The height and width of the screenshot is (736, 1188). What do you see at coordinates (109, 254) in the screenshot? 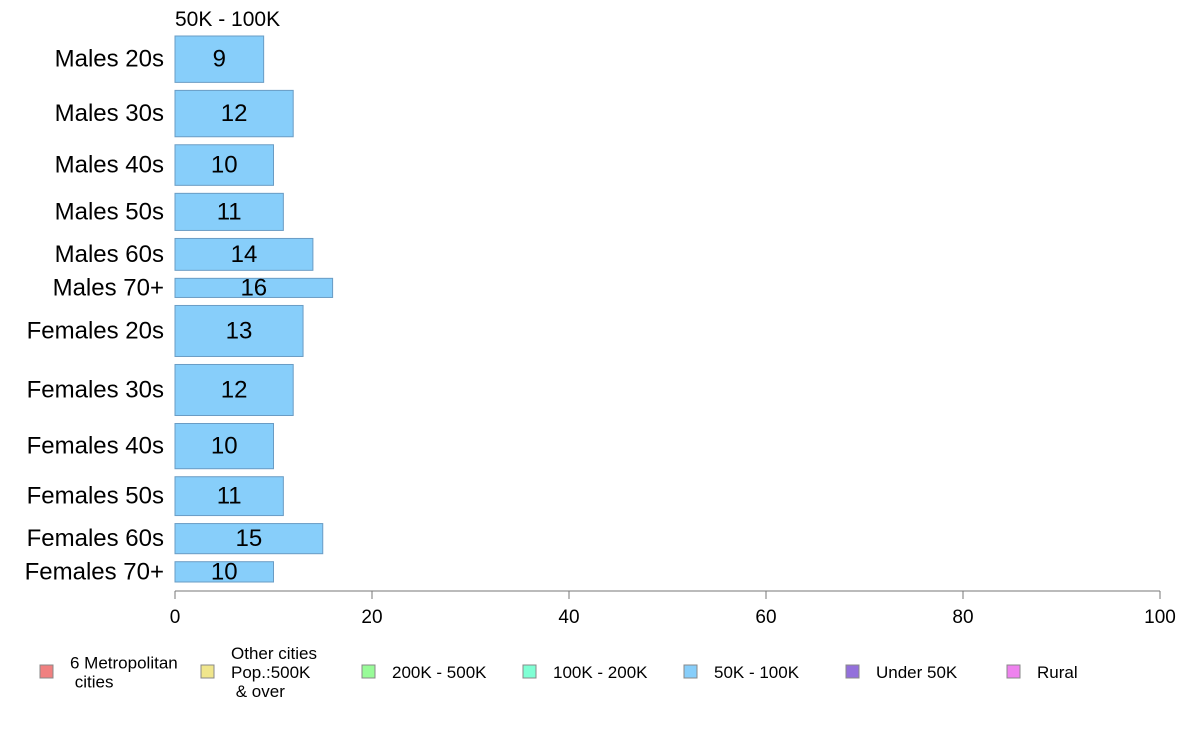
I see `category-label: Males 60s` at bounding box center [109, 254].